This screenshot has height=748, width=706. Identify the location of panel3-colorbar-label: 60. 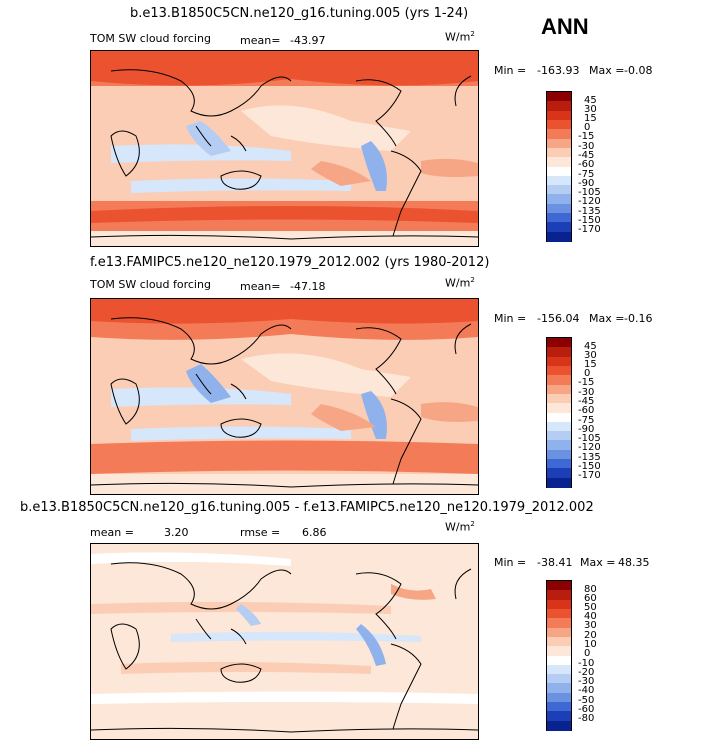
(590, 598).